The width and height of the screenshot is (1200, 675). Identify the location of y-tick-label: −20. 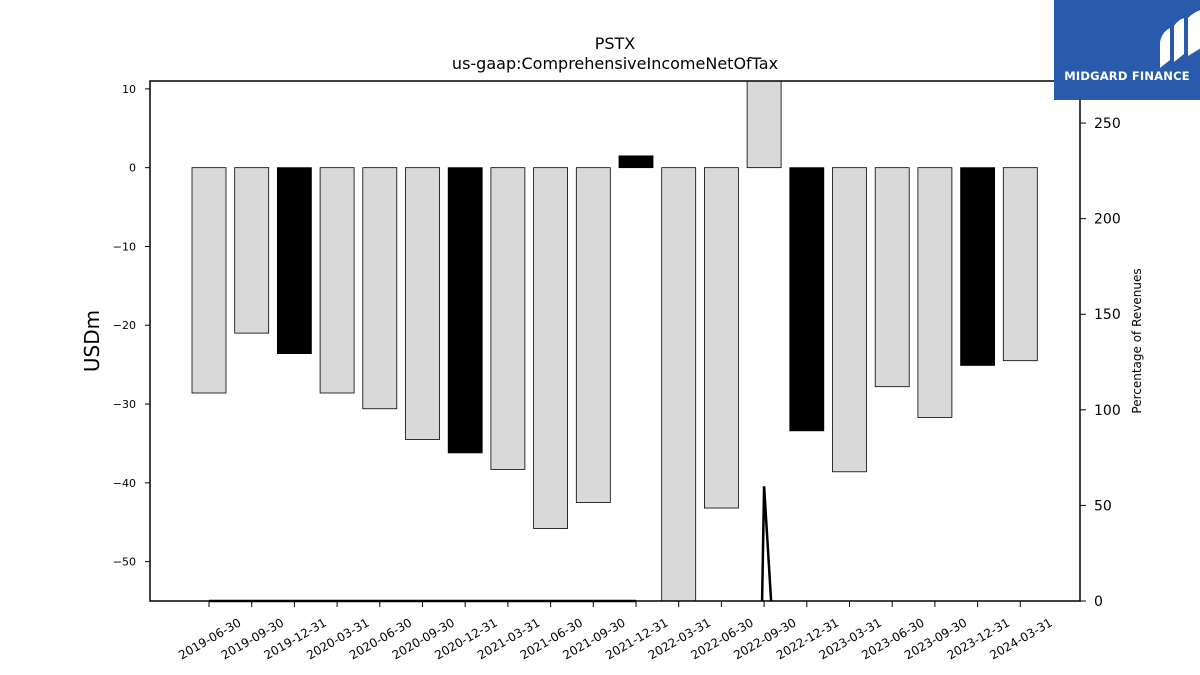
(124, 325).